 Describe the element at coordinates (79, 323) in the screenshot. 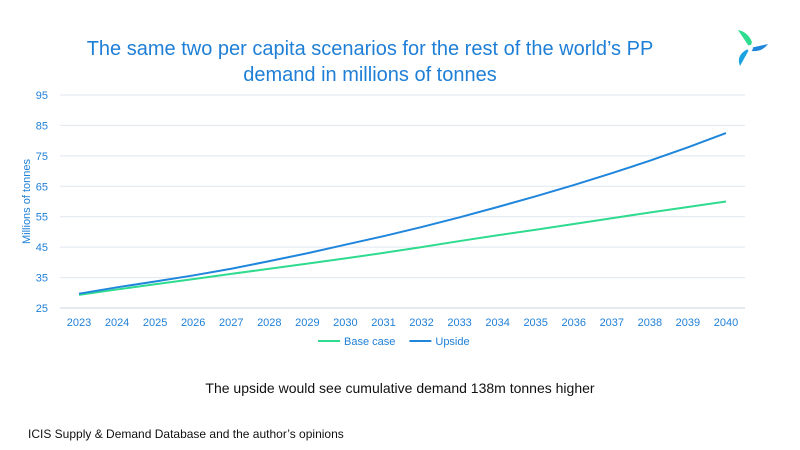

I see `x-tick-label: 2023` at that location.